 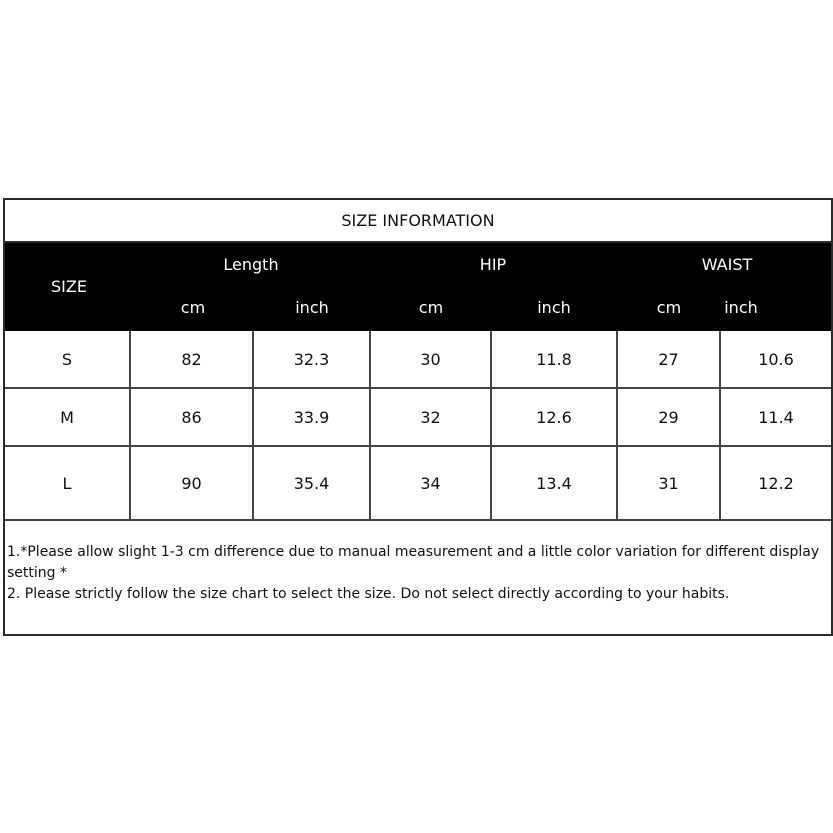 What do you see at coordinates (669, 417) in the screenshot?
I see `value-cell: 29` at bounding box center [669, 417].